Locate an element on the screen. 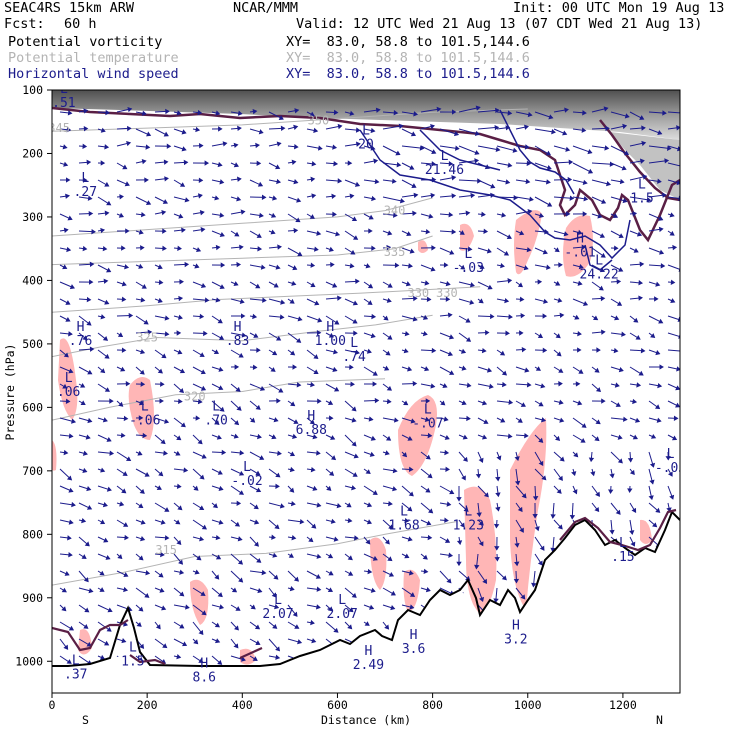 This screenshot has height=740, width=740. extrema-value-label: -.05 is located at coordinates (670, 468).